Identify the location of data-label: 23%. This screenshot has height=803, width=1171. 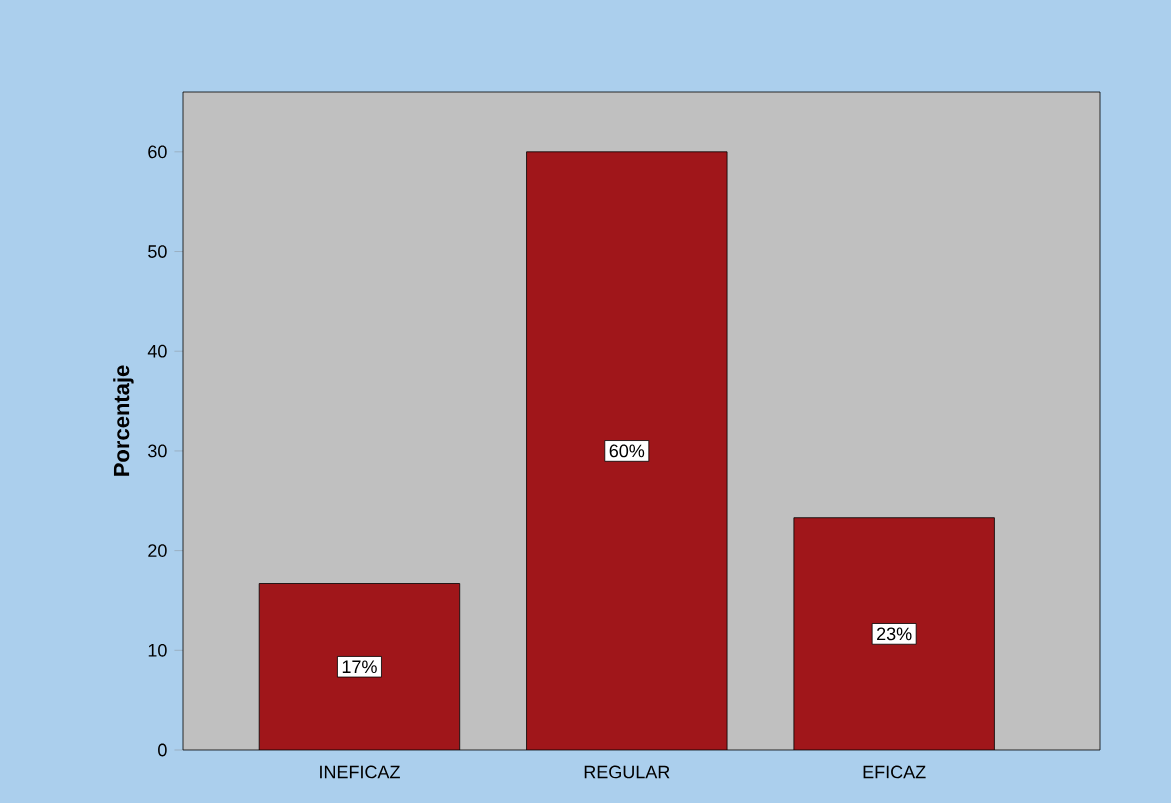
(894, 634).